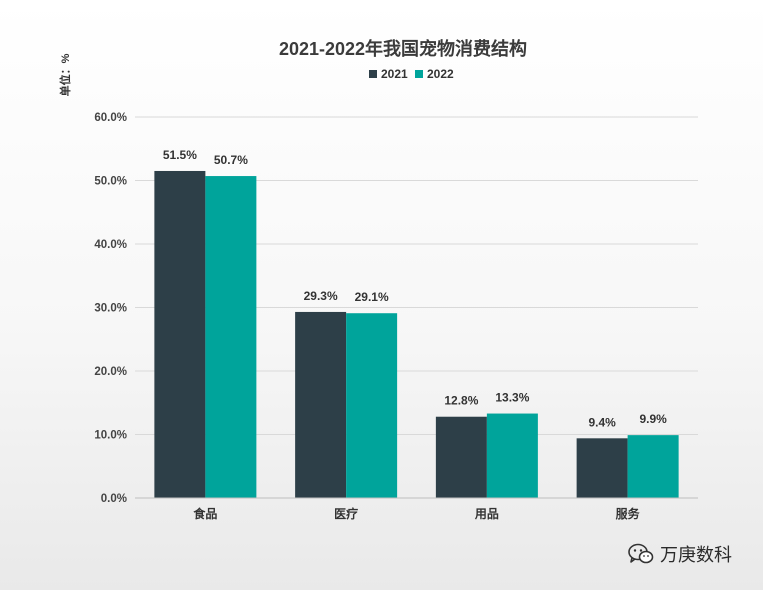  I want to click on y-tick-label: 20.0%, so click(110, 372).